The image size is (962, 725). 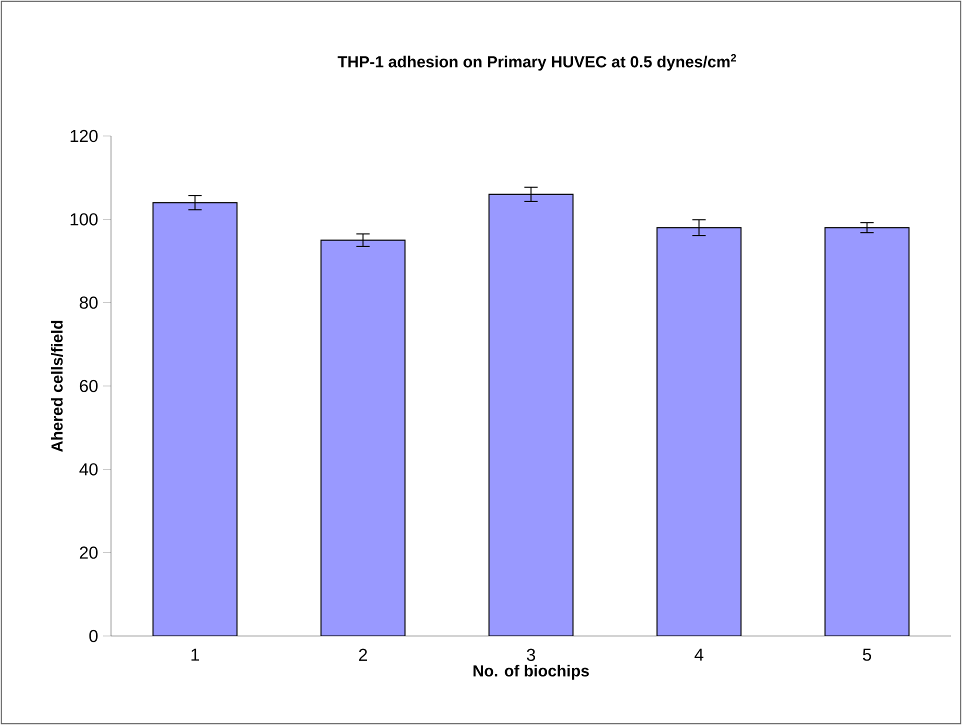 What do you see at coordinates (89, 386) in the screenshot?
I see `y-tick-label: 60` at bounding box center [89, 386].